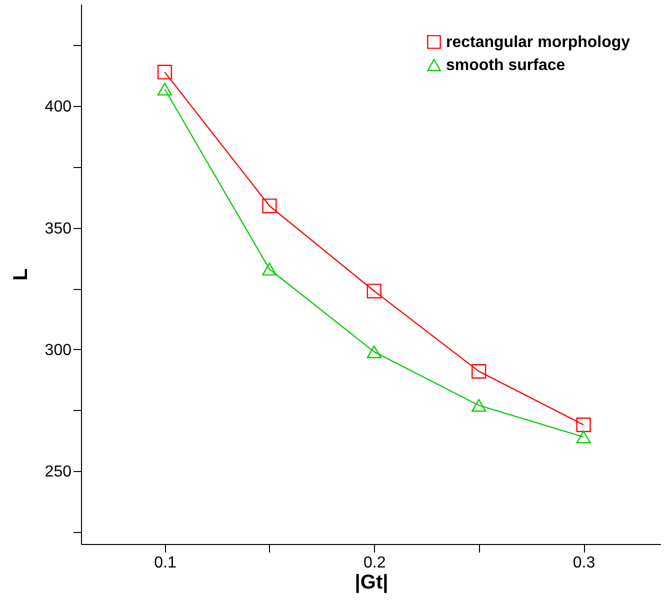 The width and height of the screenshot is (666, 604). What do you see at coordinates (371, 583) in the screenshot?
I see `x-axis-title: |Gt|` at bounding box center [371, 583].